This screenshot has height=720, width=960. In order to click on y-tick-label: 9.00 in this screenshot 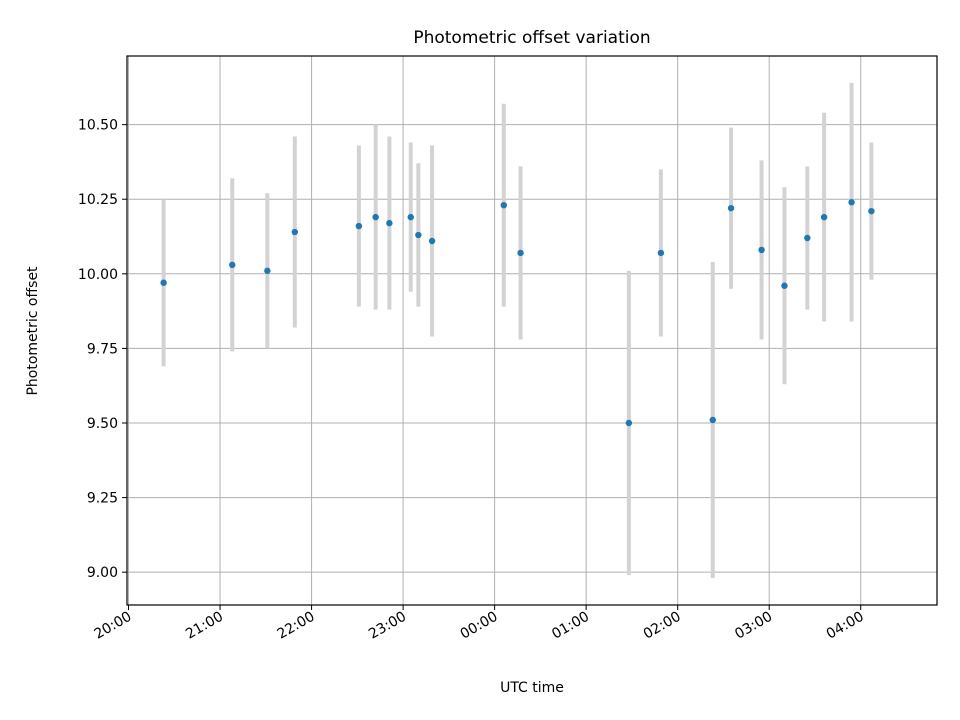, I will do `click(102, 573)`.